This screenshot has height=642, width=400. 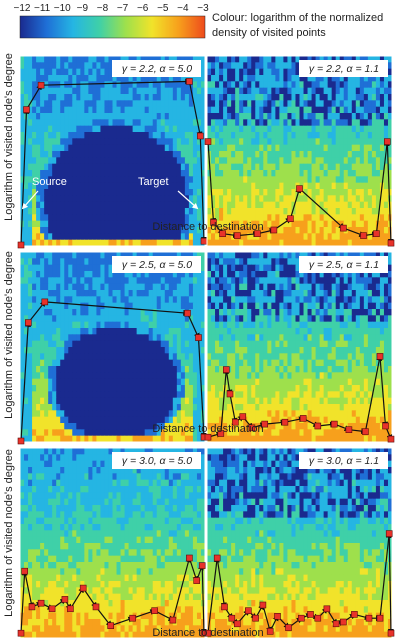 What do you see at coordinates (299, 543) in the screenshot?
I see `heatmap-panel: γ = 3.0, α = 1.1` at bounding box center [299, 543].